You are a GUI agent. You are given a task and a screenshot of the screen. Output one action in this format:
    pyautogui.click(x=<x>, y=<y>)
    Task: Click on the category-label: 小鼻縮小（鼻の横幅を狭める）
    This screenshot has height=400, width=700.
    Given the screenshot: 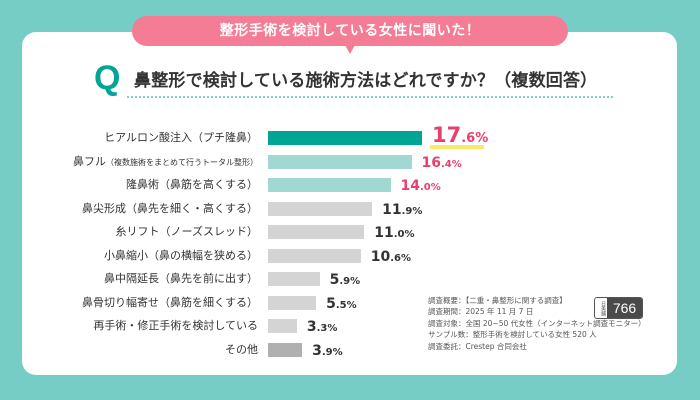 What is the action you would take?
    pyautogui.click(x=181, y=256)
    